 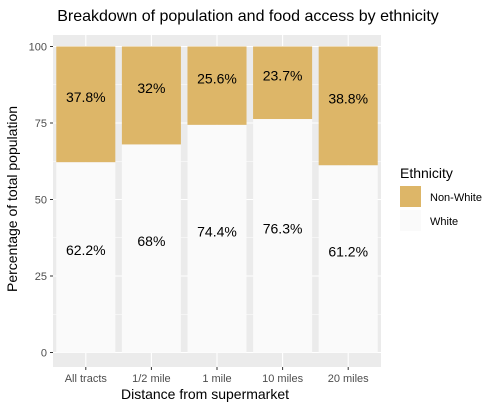 I want to click on bar-label-white: 61.2%, so click(x=348, y=252).